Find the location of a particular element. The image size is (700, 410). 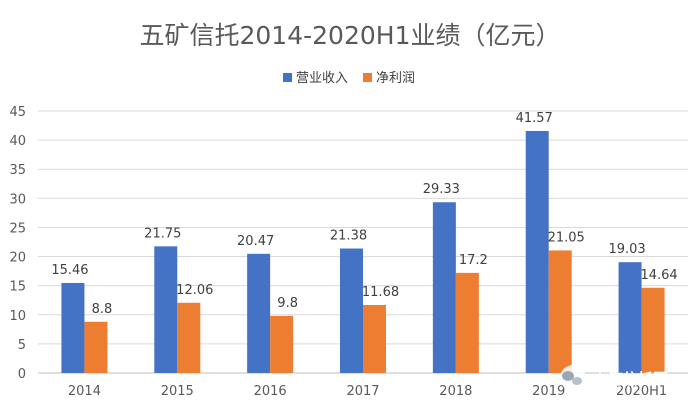

wechat-icon is located at coordinates (573, 378).